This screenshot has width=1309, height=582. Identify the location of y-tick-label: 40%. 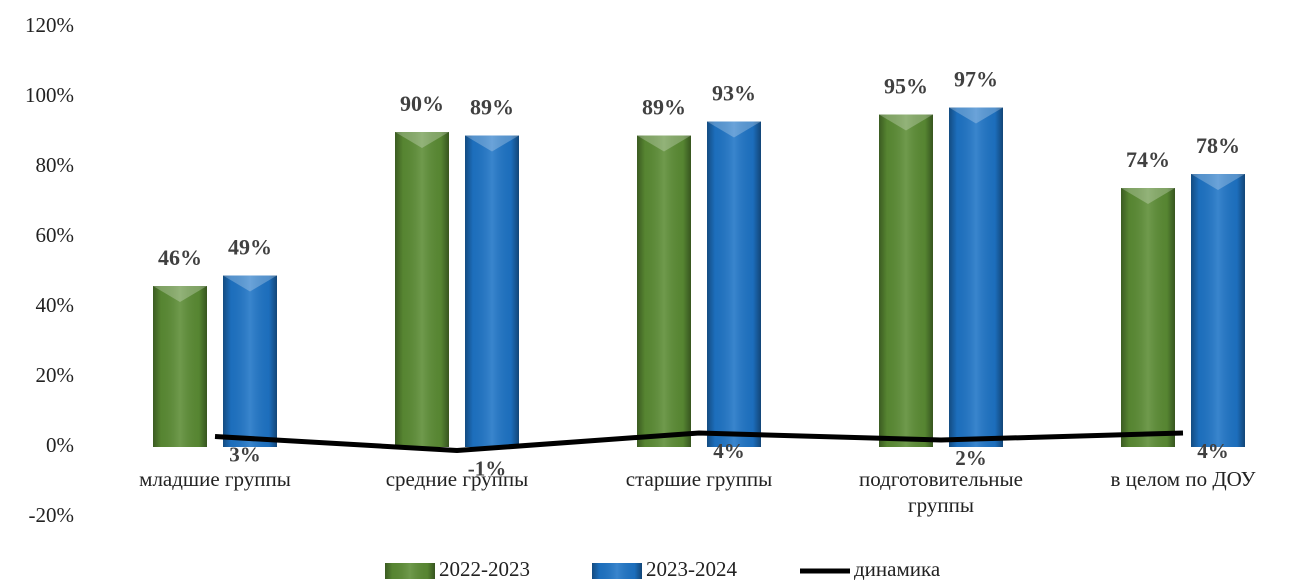
(55, 305).